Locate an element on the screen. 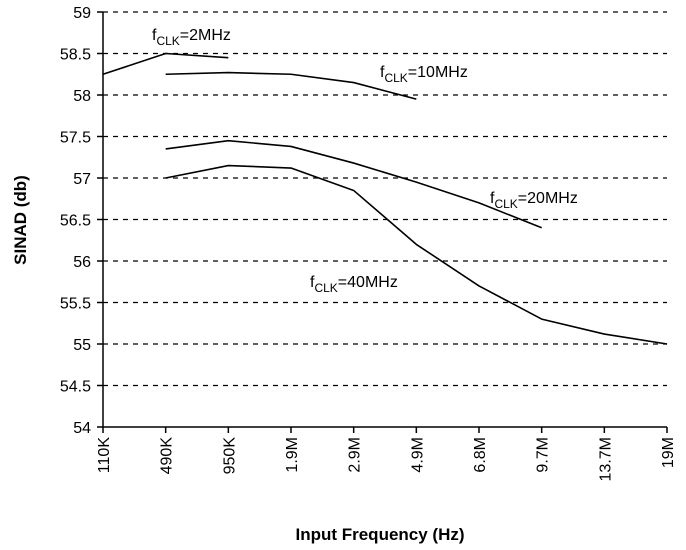  label-suffix: =2MHz is located at coordinates (205, 35).